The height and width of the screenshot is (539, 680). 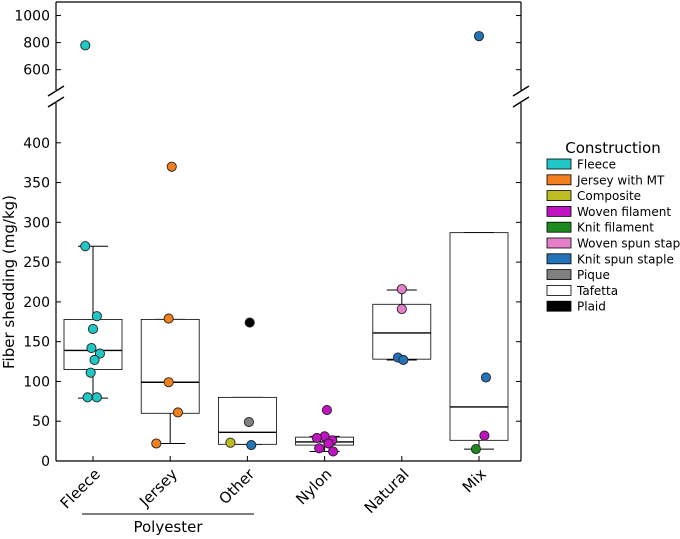 What do you see at coordinates (80, 488) in the screenshot?
I see `x-tick-label-fleece: Fleece` at bounding box center [80, 488].